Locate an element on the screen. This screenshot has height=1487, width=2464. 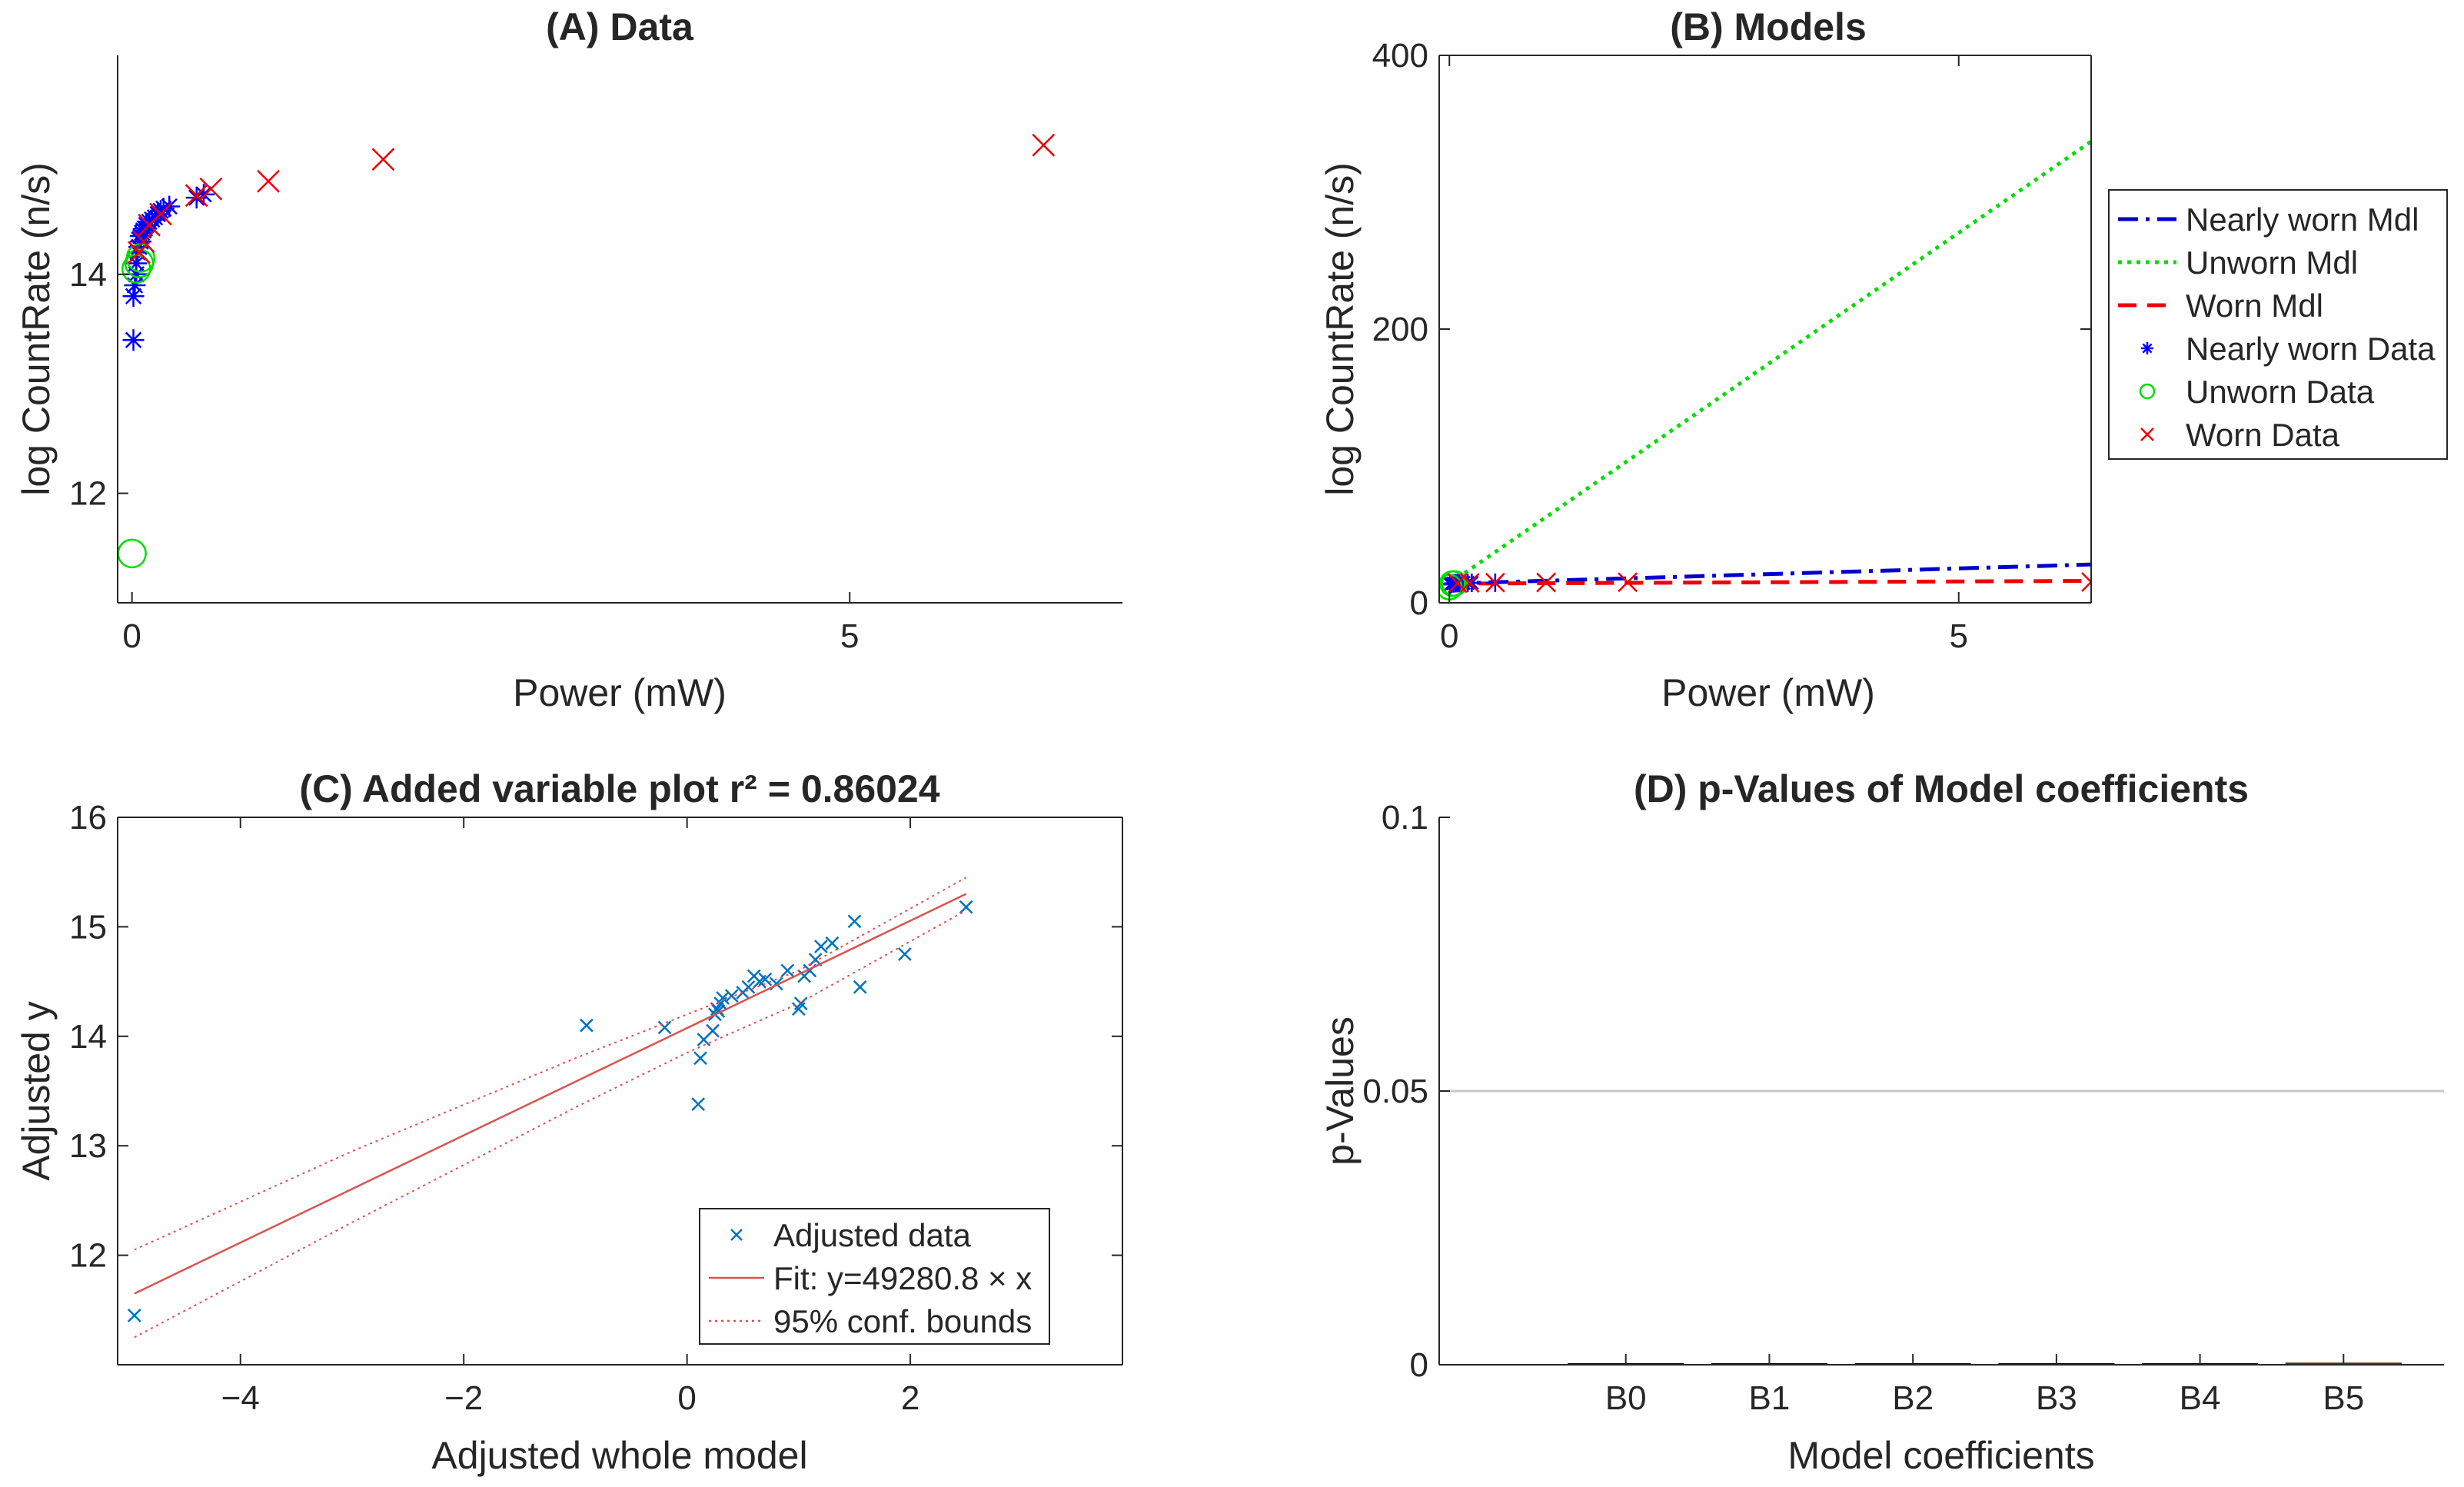
panel-a-x-label: Power (mW) is located at coordinates (620, 693).